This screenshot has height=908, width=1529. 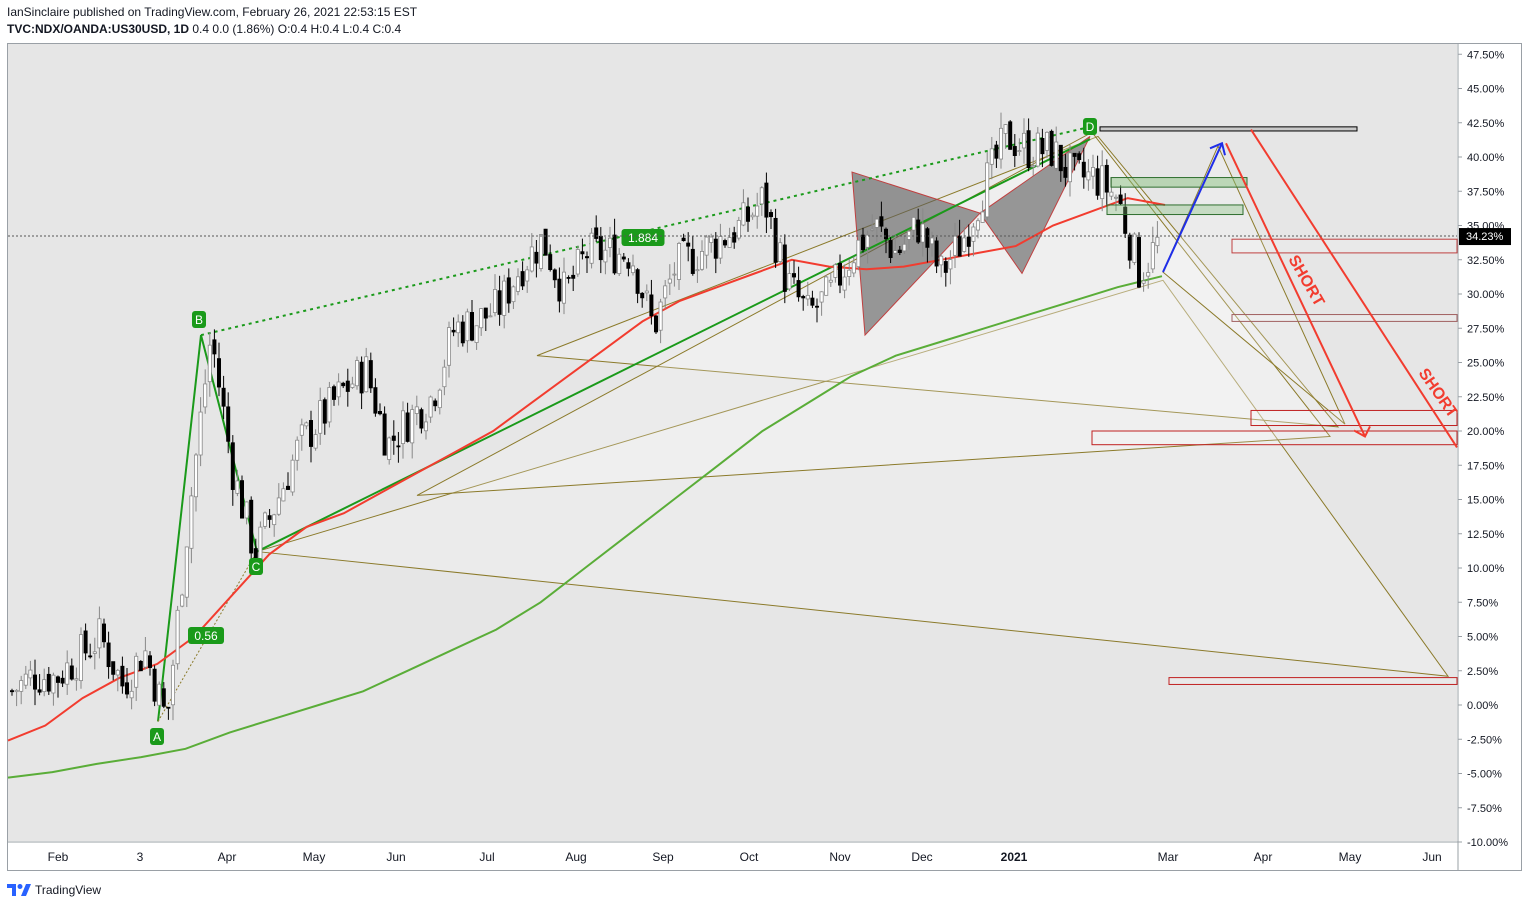 I want to click on symbol-name: TVC:NDX/OANDA:US30USD, 1D, so click(x=98, y=29).